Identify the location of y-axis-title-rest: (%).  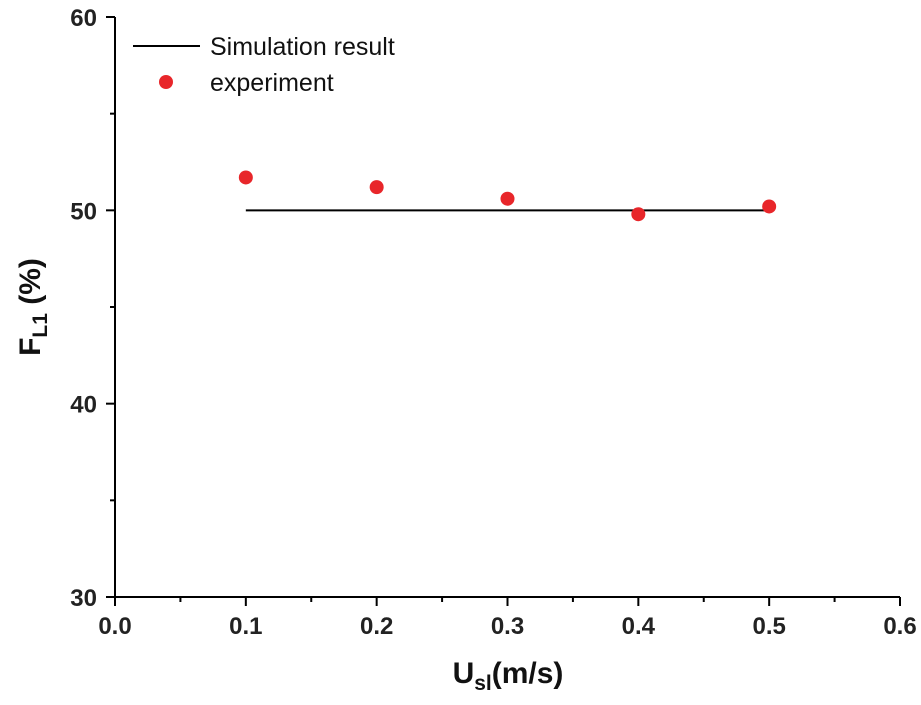
(30, 285).